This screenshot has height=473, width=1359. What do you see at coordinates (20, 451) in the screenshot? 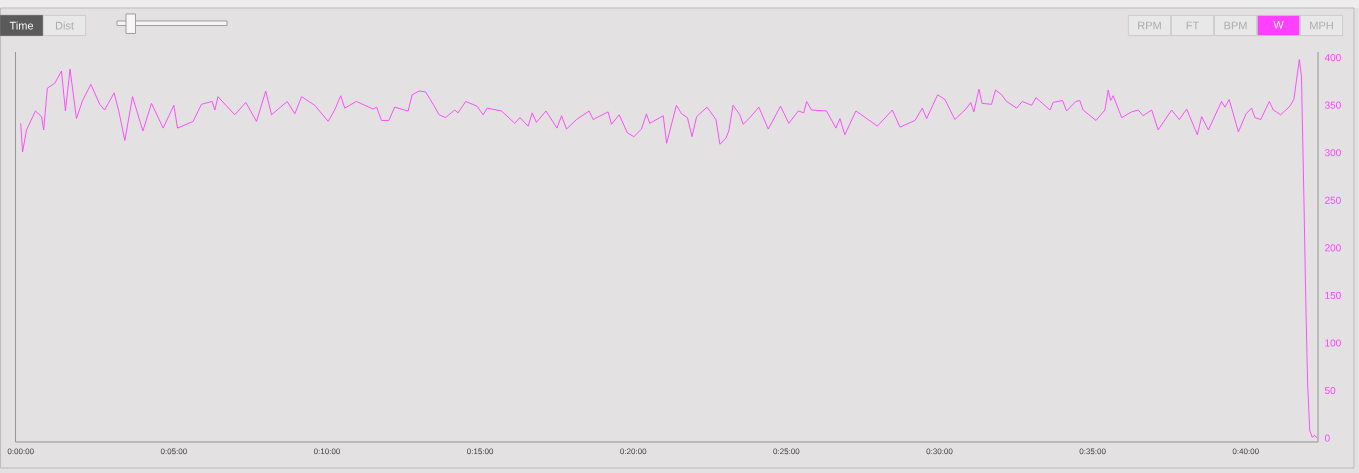
I see `x-tick-label: 0:00:00` at bounding box center [20, 451].